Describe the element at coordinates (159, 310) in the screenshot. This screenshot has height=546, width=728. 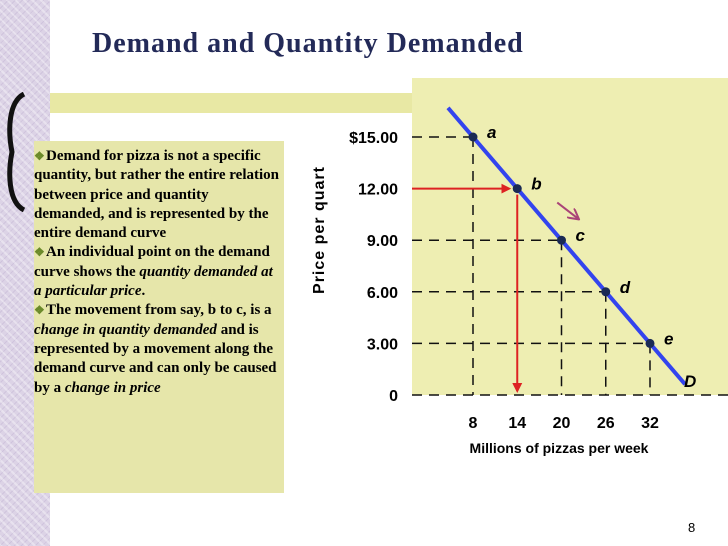
I see `paragraph-3-text: The movement from say, b to c, is a` at that location.